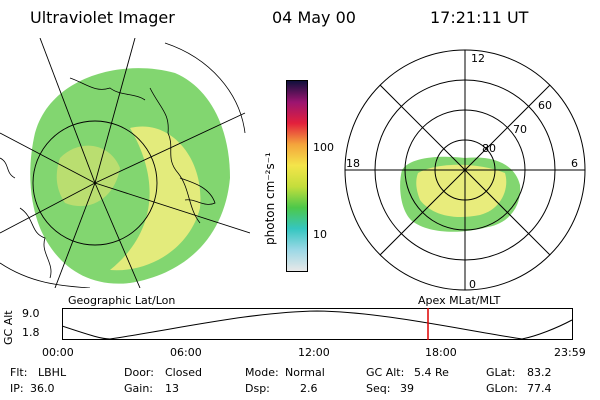 The height and width of the screenshot is (400, 600). Describe the element at coordinates (478, 58) in the screenshot. I see `mlt-label-12: 12` at that location.